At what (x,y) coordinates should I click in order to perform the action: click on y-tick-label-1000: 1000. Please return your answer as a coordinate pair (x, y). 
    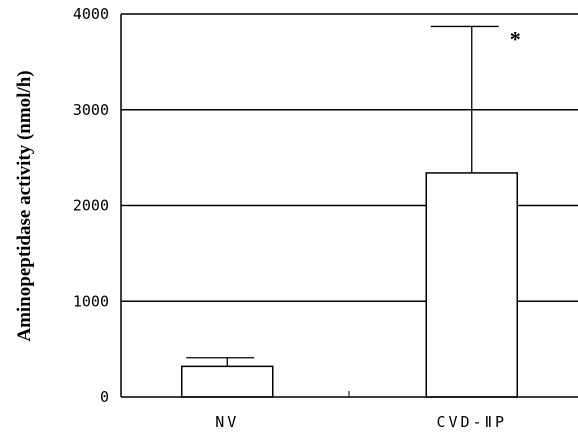
    Looking at the image, I should click on (91, 301).